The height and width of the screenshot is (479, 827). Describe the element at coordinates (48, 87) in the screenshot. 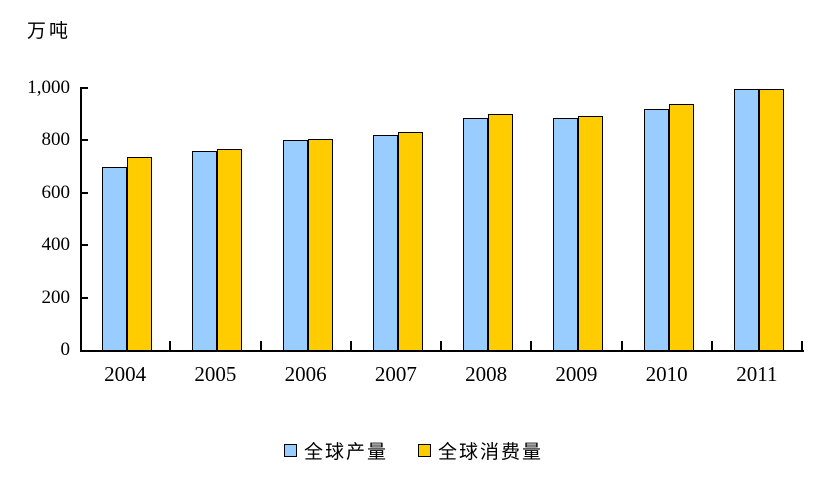

I see `y-tick-label: 1,000` at that location.